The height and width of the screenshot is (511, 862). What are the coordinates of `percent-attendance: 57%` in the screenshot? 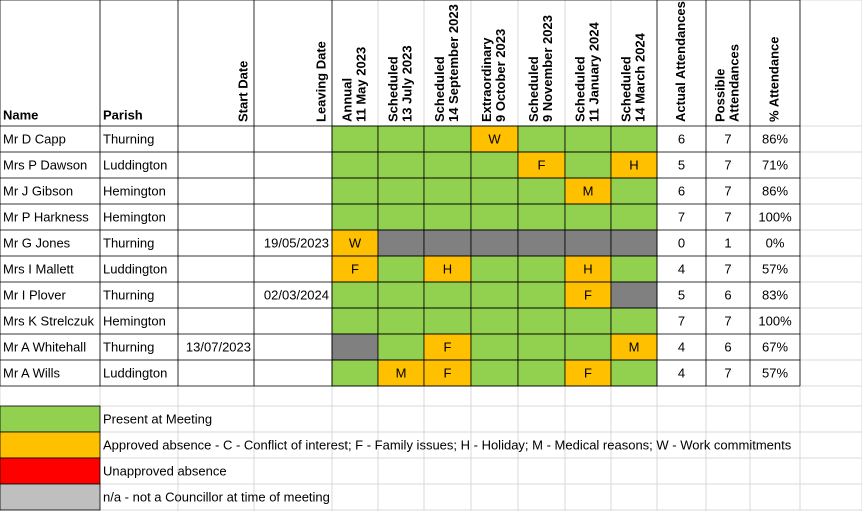 It's located at (775, 268).